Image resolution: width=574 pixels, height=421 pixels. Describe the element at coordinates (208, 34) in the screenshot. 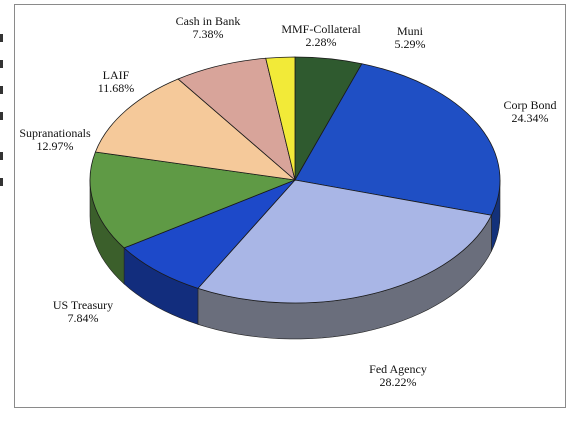

I see `value-label-cash-in-bank: 7.38%` at that location.